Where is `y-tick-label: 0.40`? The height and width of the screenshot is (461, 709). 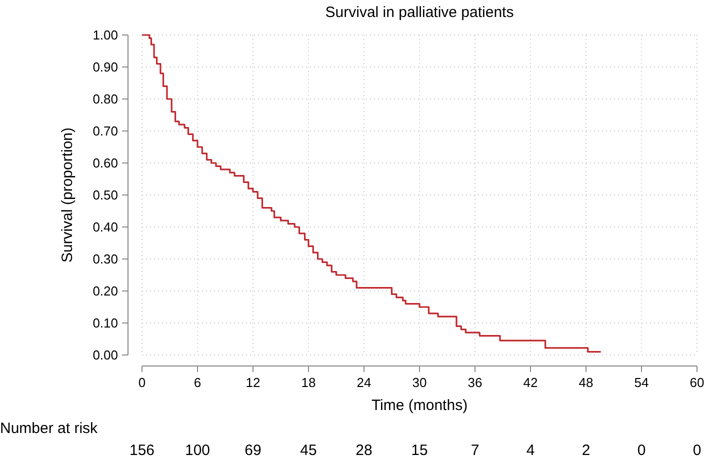
y-tick-label: 0.40 is located at coordinates (105, 227).